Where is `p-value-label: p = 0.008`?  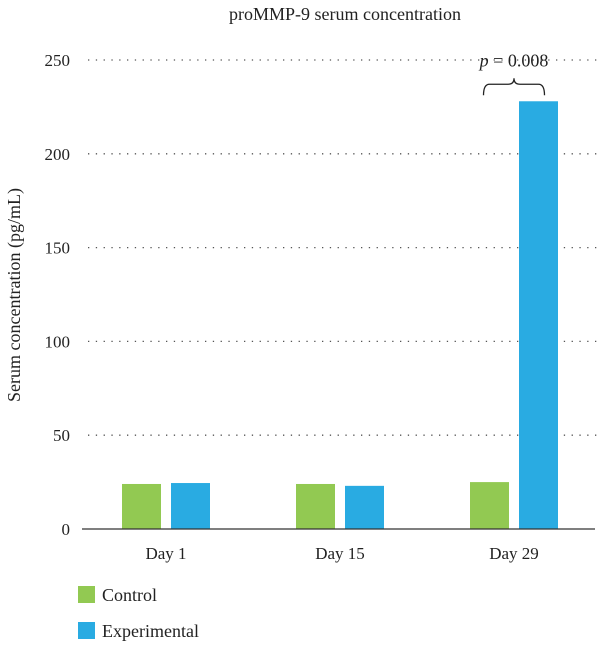
p-value-label: p = 0.008 is located at coordinates (513, 60).